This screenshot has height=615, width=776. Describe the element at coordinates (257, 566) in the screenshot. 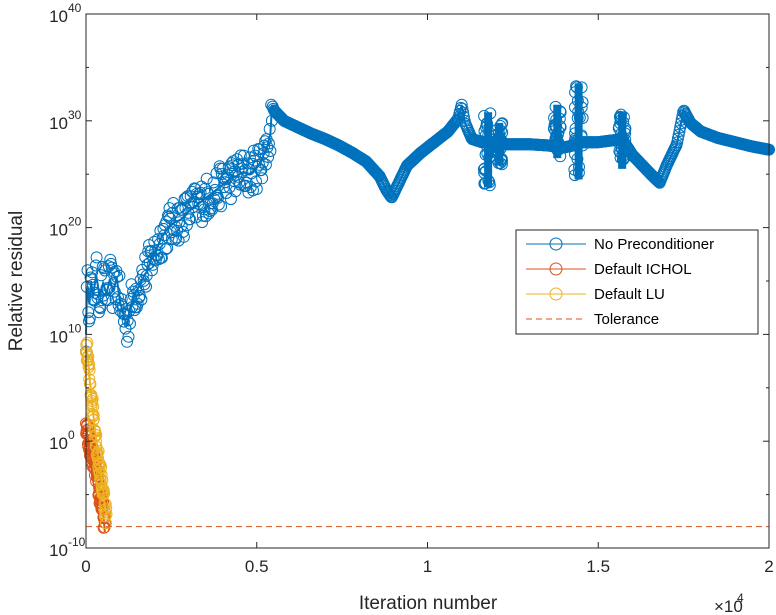

I see `x-tick-label: 0.5` at that location.